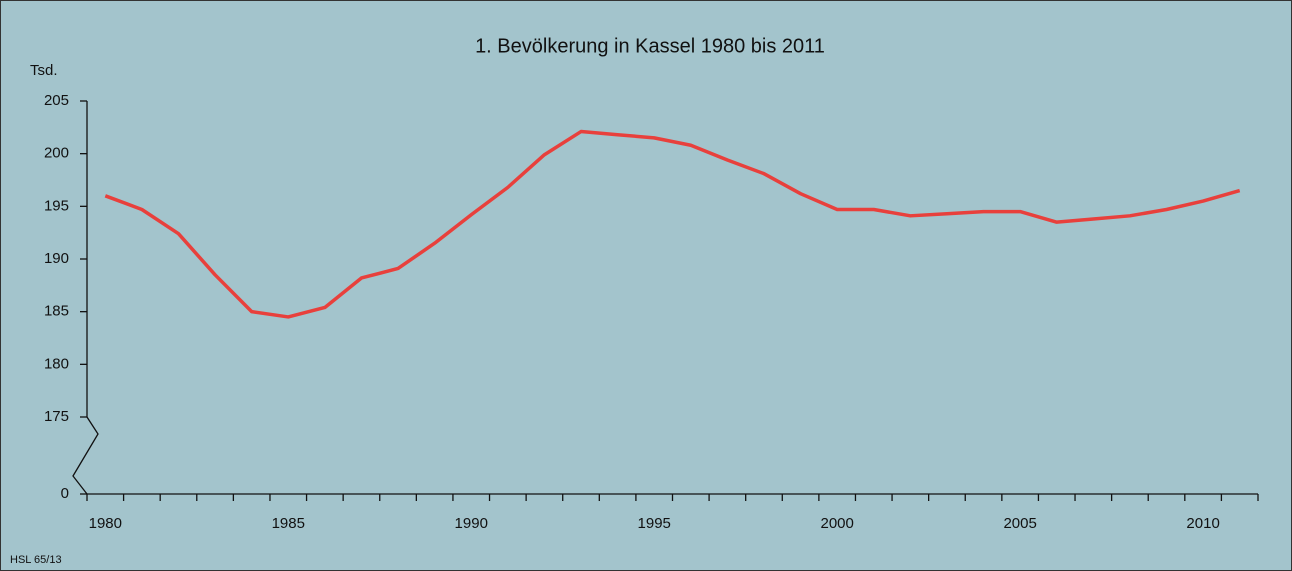 The width and height of the screenshot is (1292, 571). I want to click on x-tick-label: 1995, so click(654, 523).